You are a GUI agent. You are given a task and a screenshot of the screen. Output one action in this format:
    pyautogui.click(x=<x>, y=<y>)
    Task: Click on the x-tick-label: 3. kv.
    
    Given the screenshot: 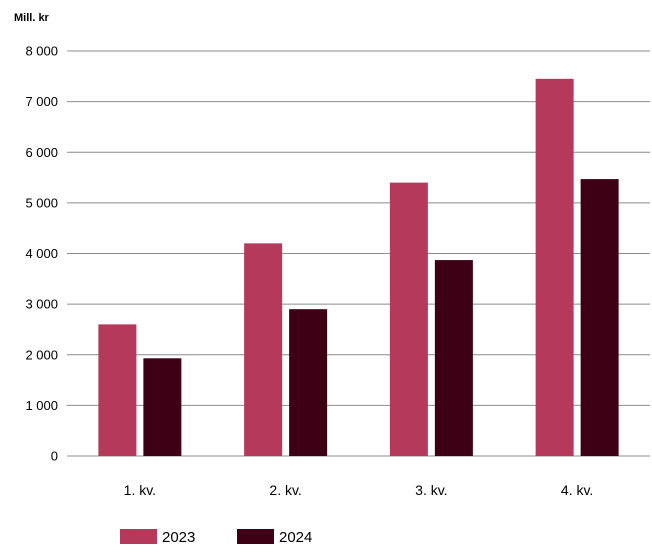 What is the action you would take?
    pyautogui.click(x=431, y=490)
    